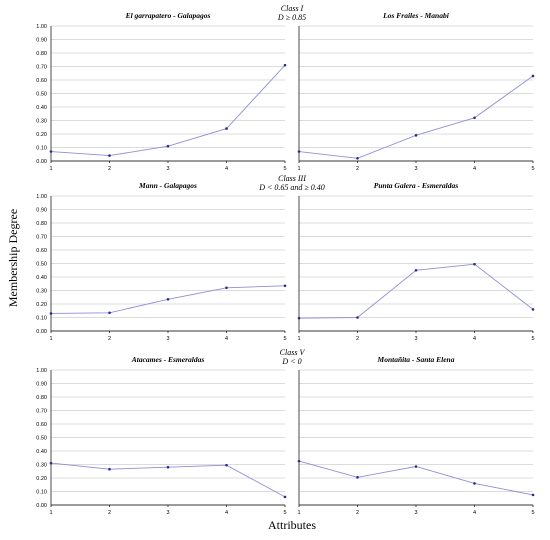 The width and height of the screenshot is (550, 540). I want to click on class-condition-5: D < 0, so click(291, 361).